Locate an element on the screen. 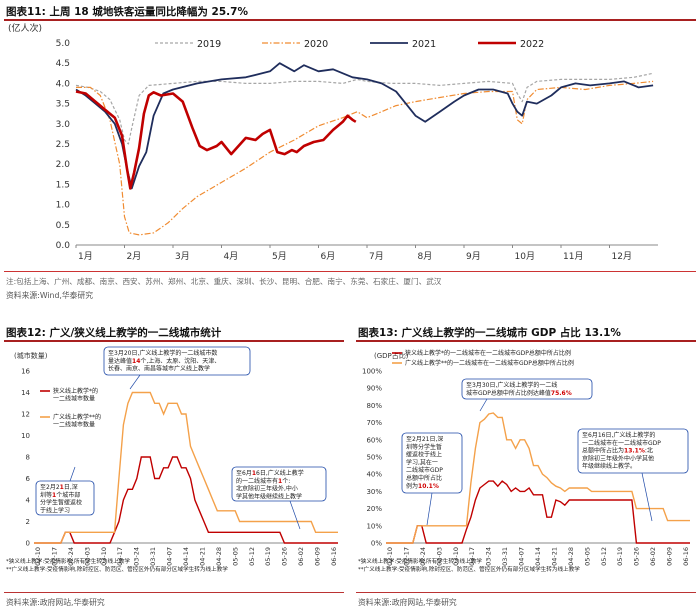 The image size is (700, 610). fig11-bottom-rule is located at coordinates (350, 271).